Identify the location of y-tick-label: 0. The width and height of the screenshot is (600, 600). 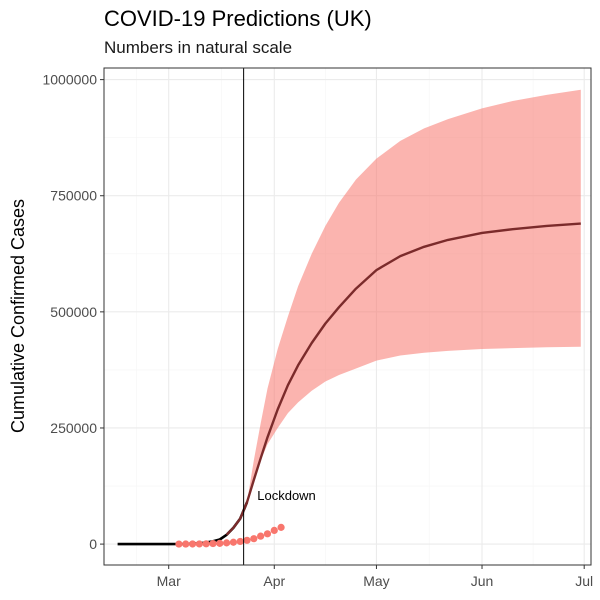
(93, 544).